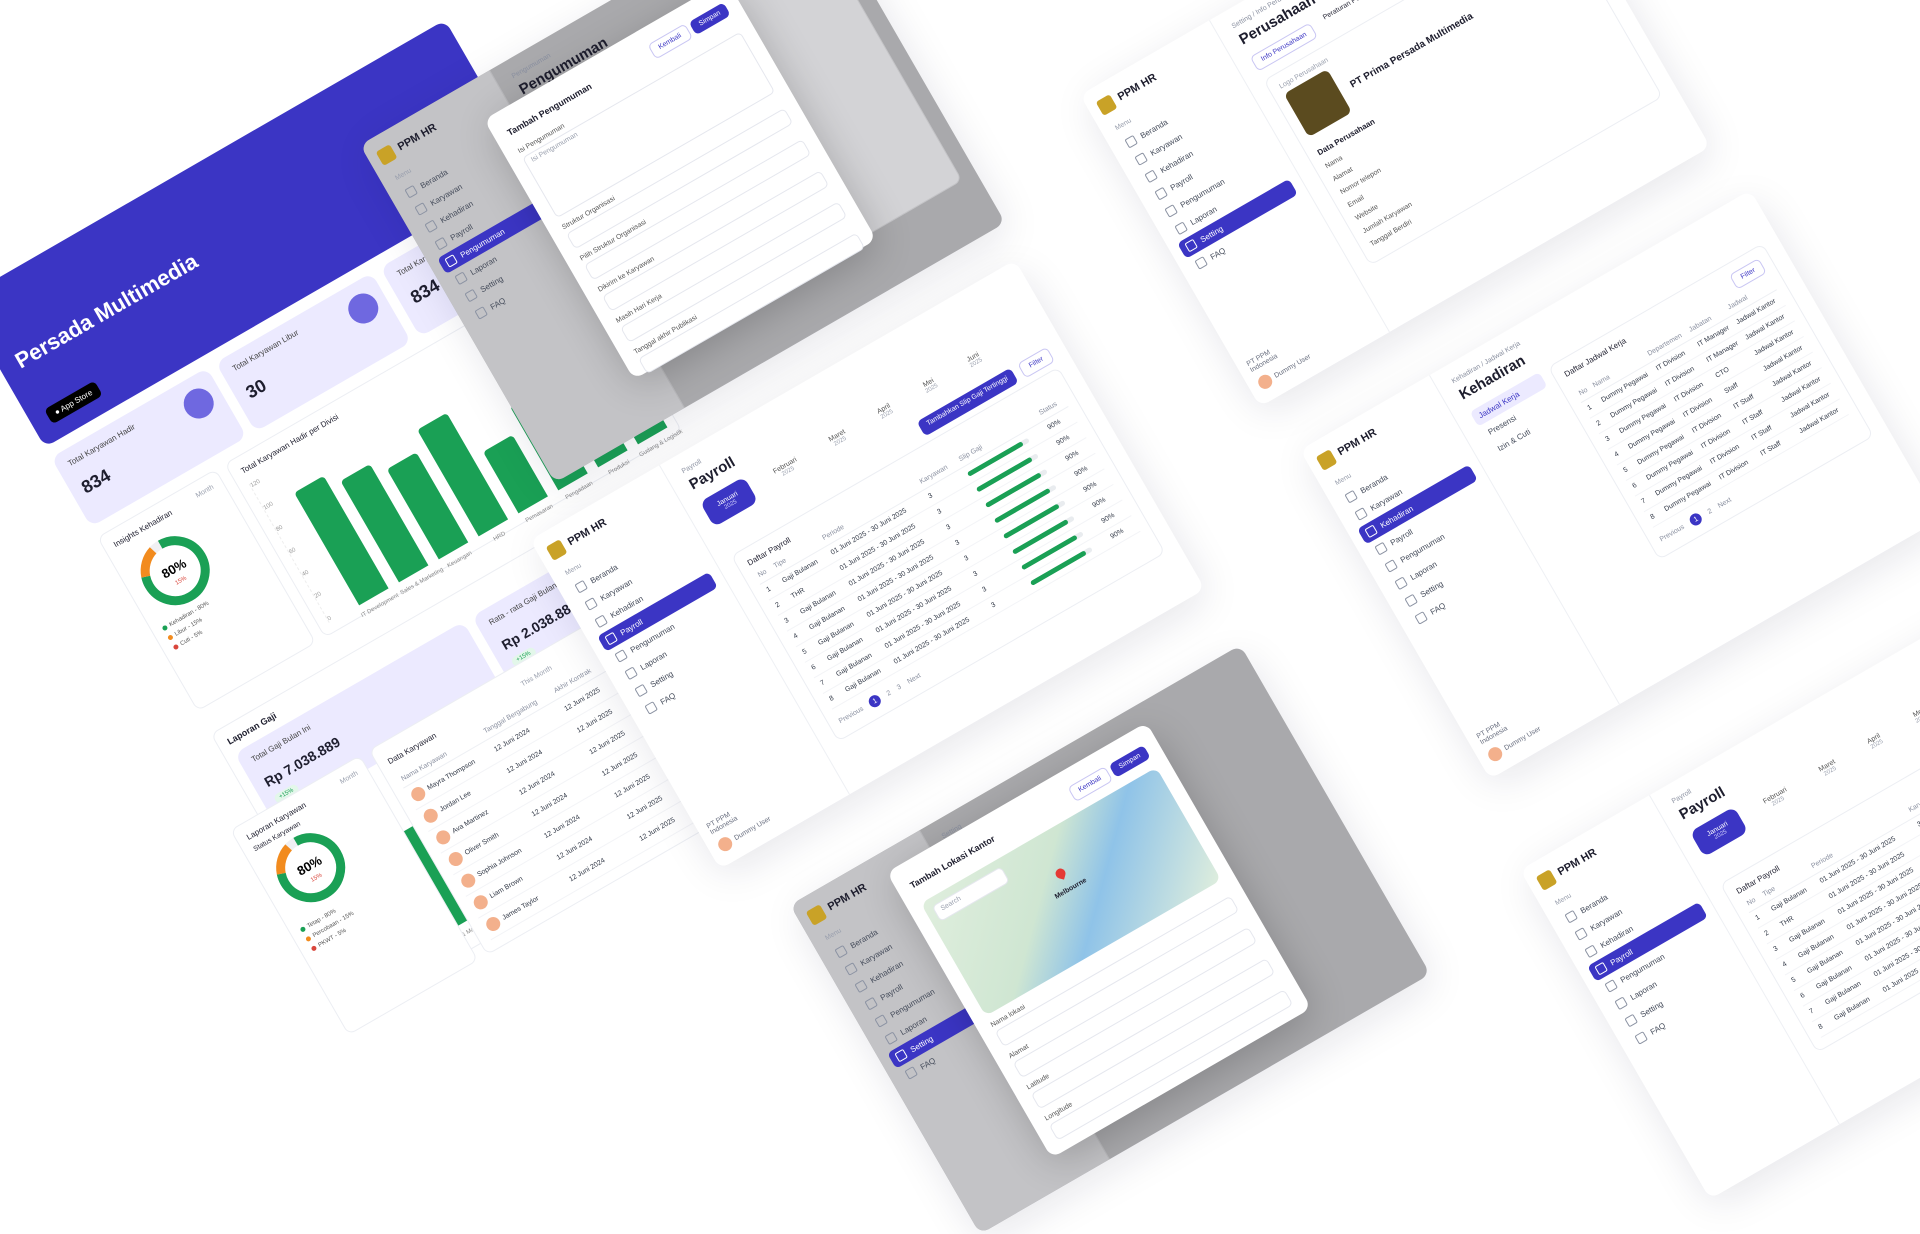 The height and width of the screenshot is (1234, 1920). Describe the element at coordinates (307, 573) in the screenshot. I see `y-tick-label: 40` at that location.